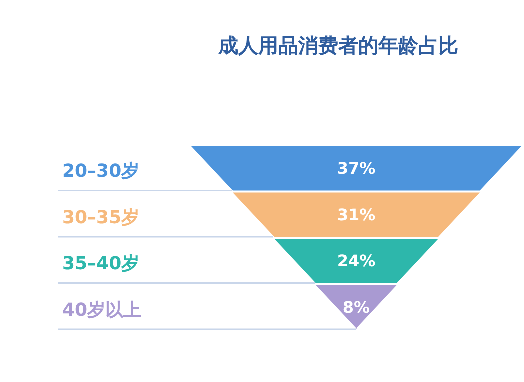 This screenshot has width=524, height=382. Describe the element at coordinates (356, 214) in the screenshot. I see `data-label: 31%` at that location.